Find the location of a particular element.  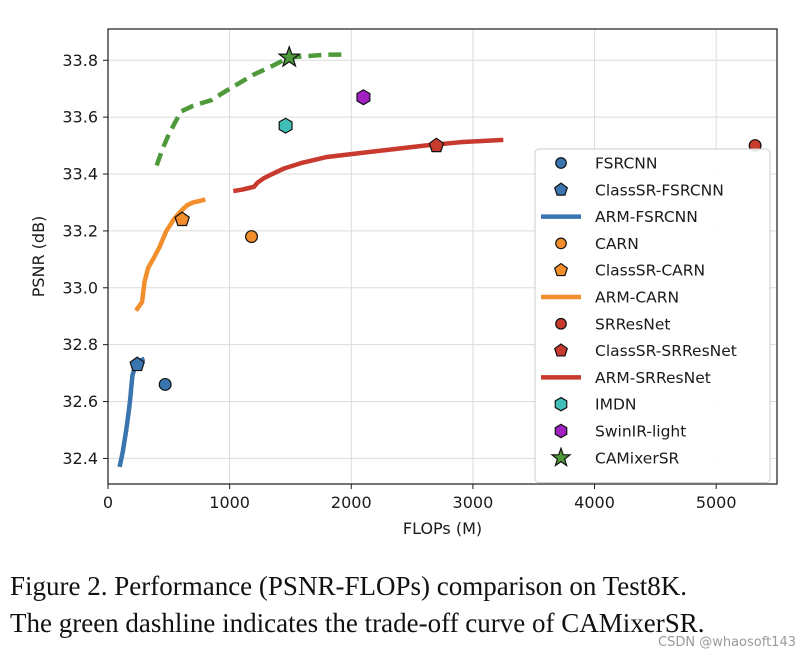

data-point-camixersr is located at coordinates (289, 56).